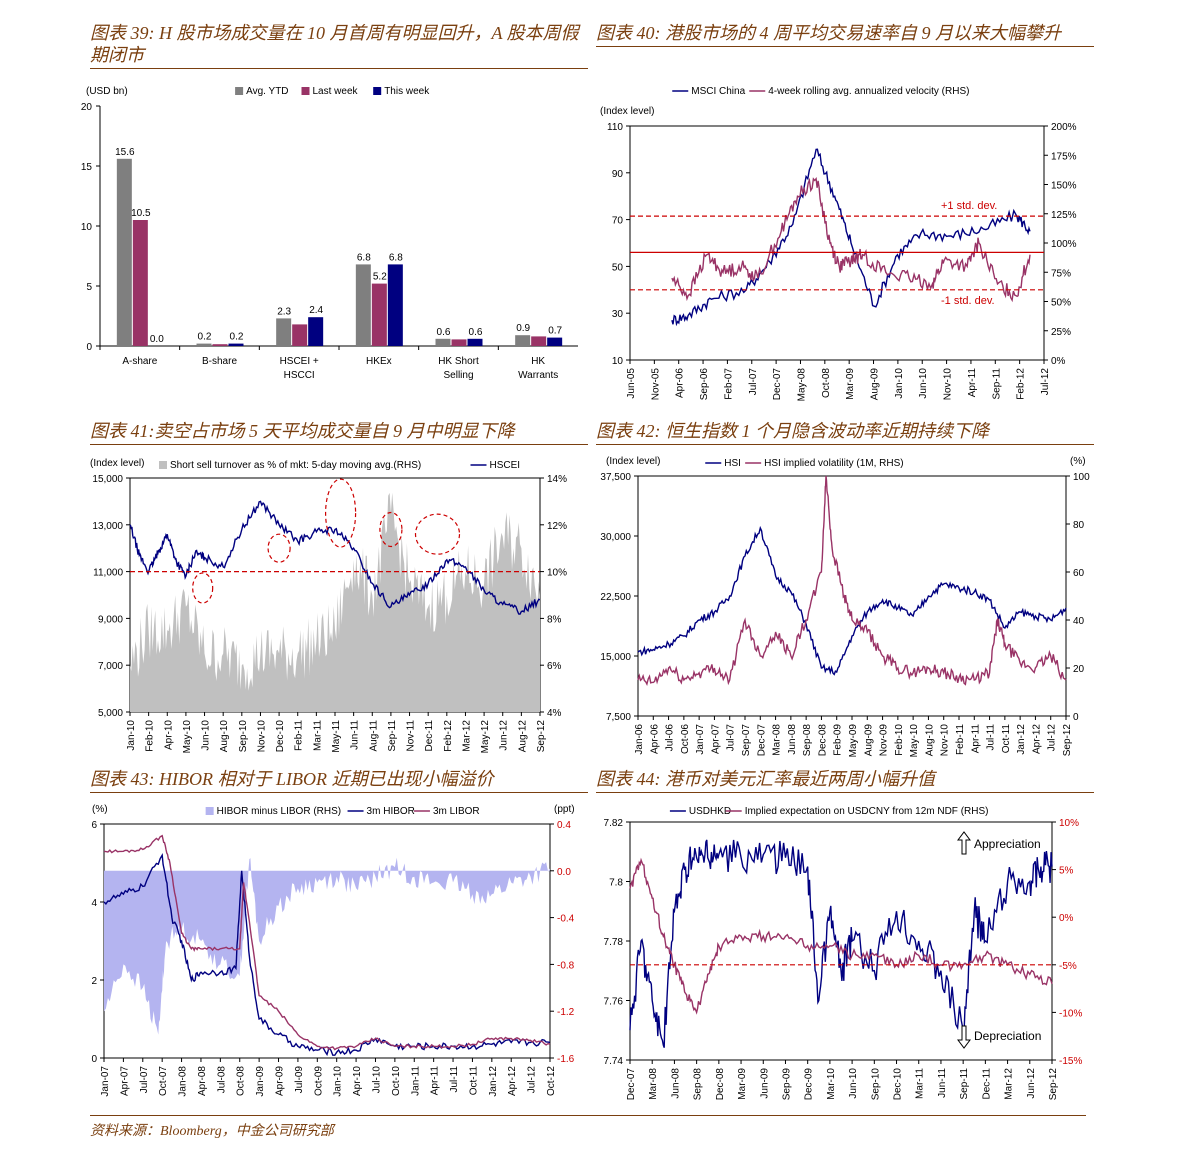 This screenshot has width=1191, height=1154. What do you see at coordinates (336, 91) in the screenshot?
I see `legend-label: Last week` at bounding box center [336, 91].